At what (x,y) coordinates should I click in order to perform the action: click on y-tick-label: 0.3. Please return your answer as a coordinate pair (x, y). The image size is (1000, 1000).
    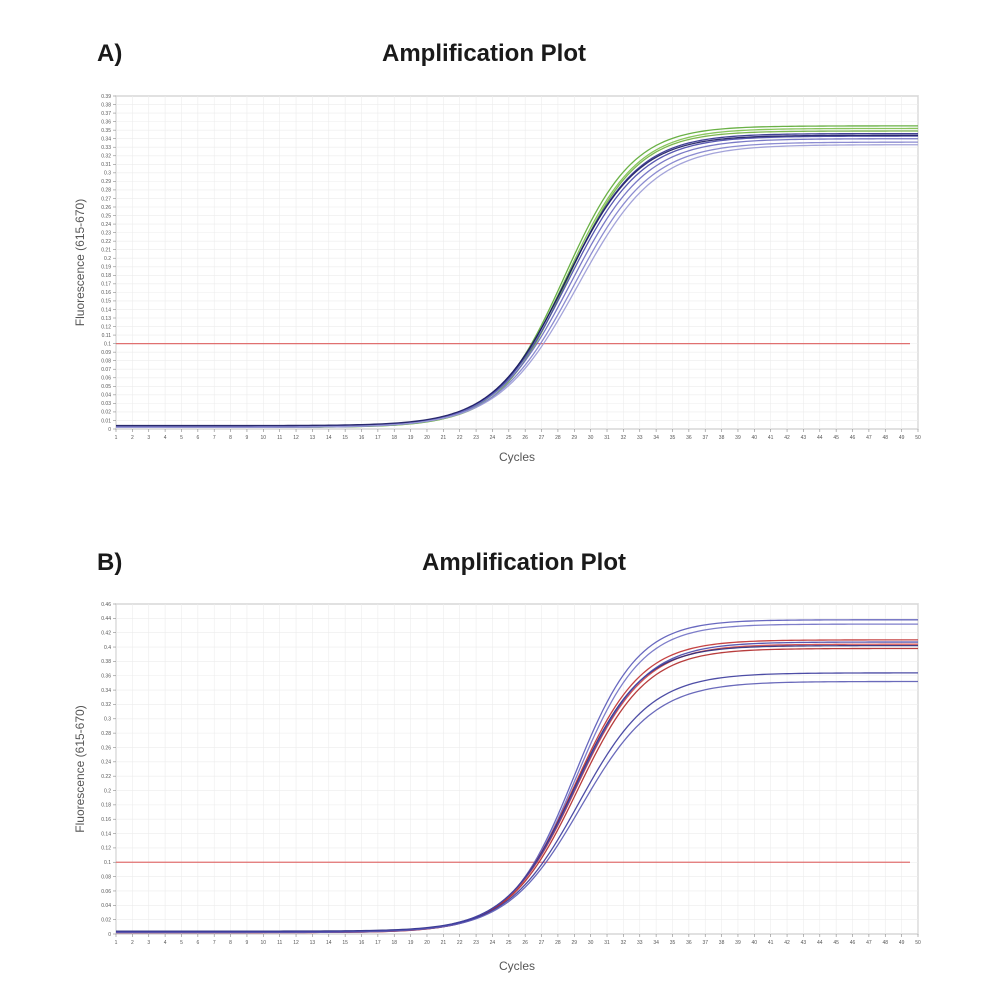
    Looking at the image, I should click on (107, 720).